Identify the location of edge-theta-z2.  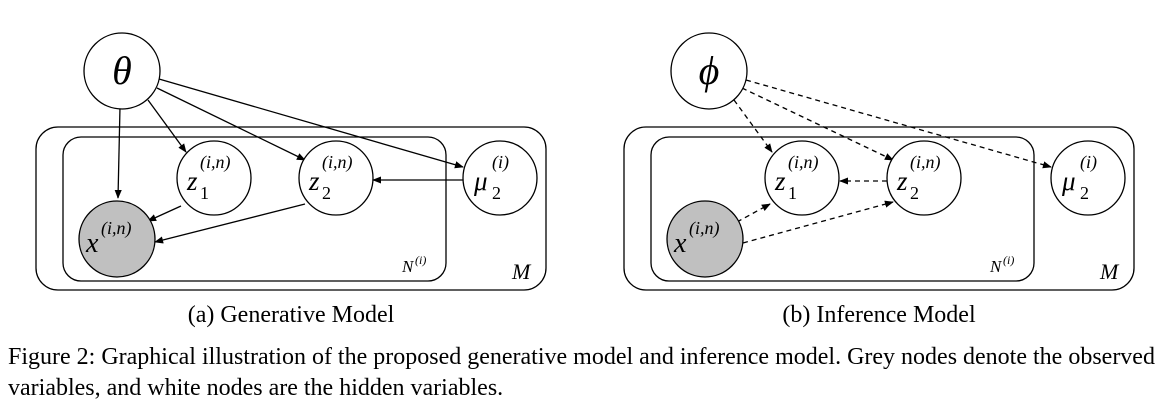
(231, 124).